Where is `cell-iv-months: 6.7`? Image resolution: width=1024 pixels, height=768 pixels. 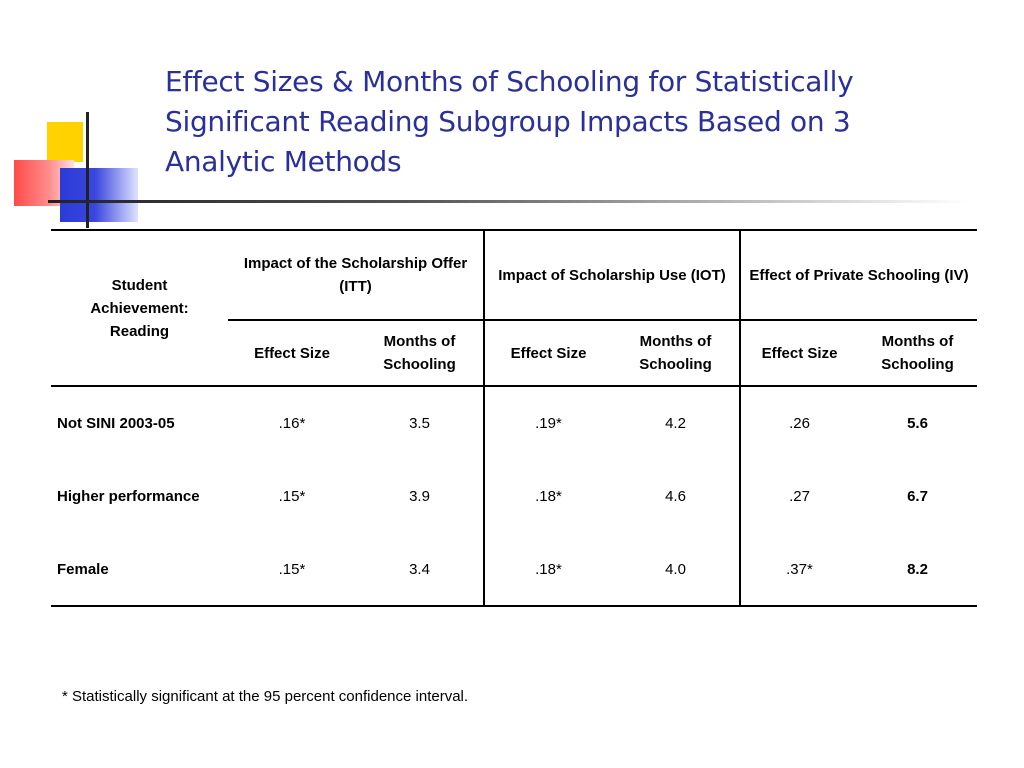
cell-iv-months: 6.7 is located at coordinates (917, 496).